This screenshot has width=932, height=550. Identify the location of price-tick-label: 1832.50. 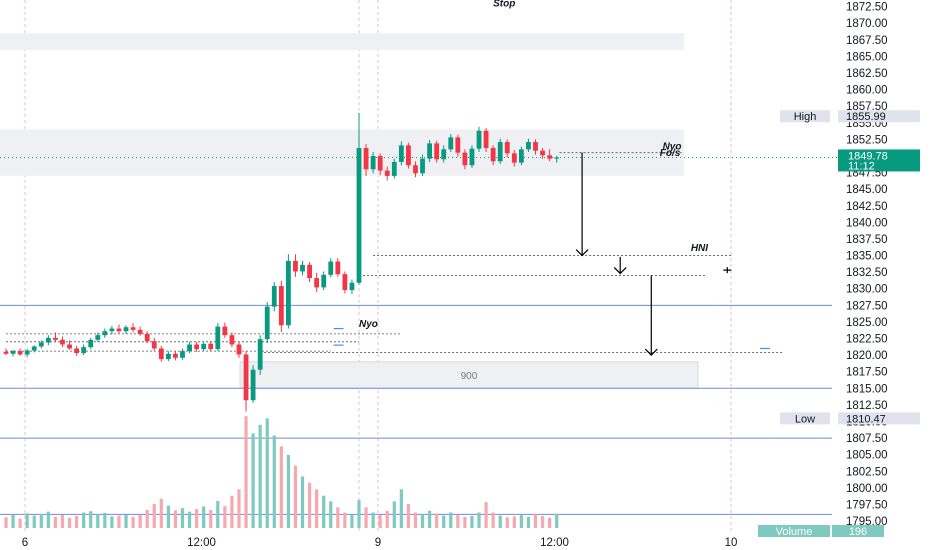
(867, 273).